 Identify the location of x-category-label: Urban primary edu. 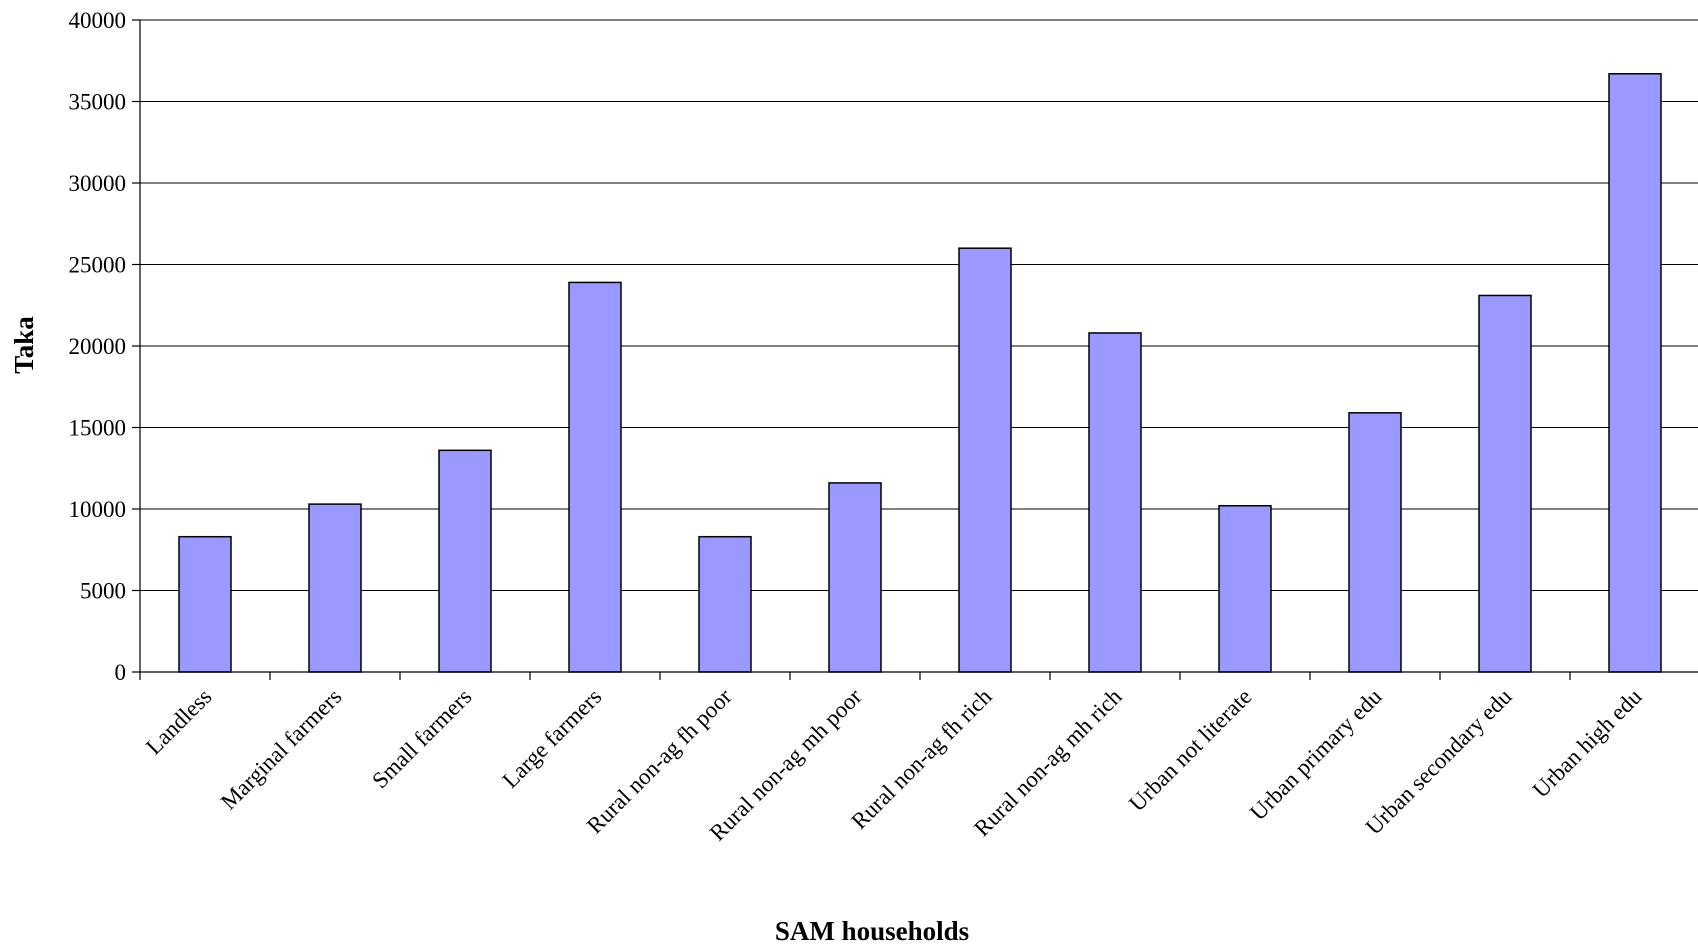
(1316, 755).